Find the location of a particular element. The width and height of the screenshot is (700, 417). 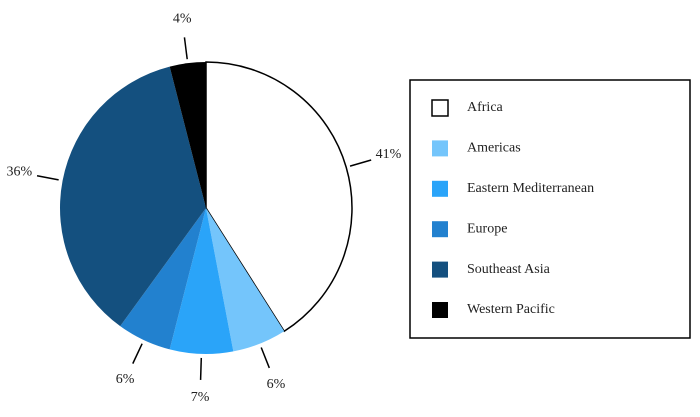

data-label: 4% is located at coordinates (182, 19).